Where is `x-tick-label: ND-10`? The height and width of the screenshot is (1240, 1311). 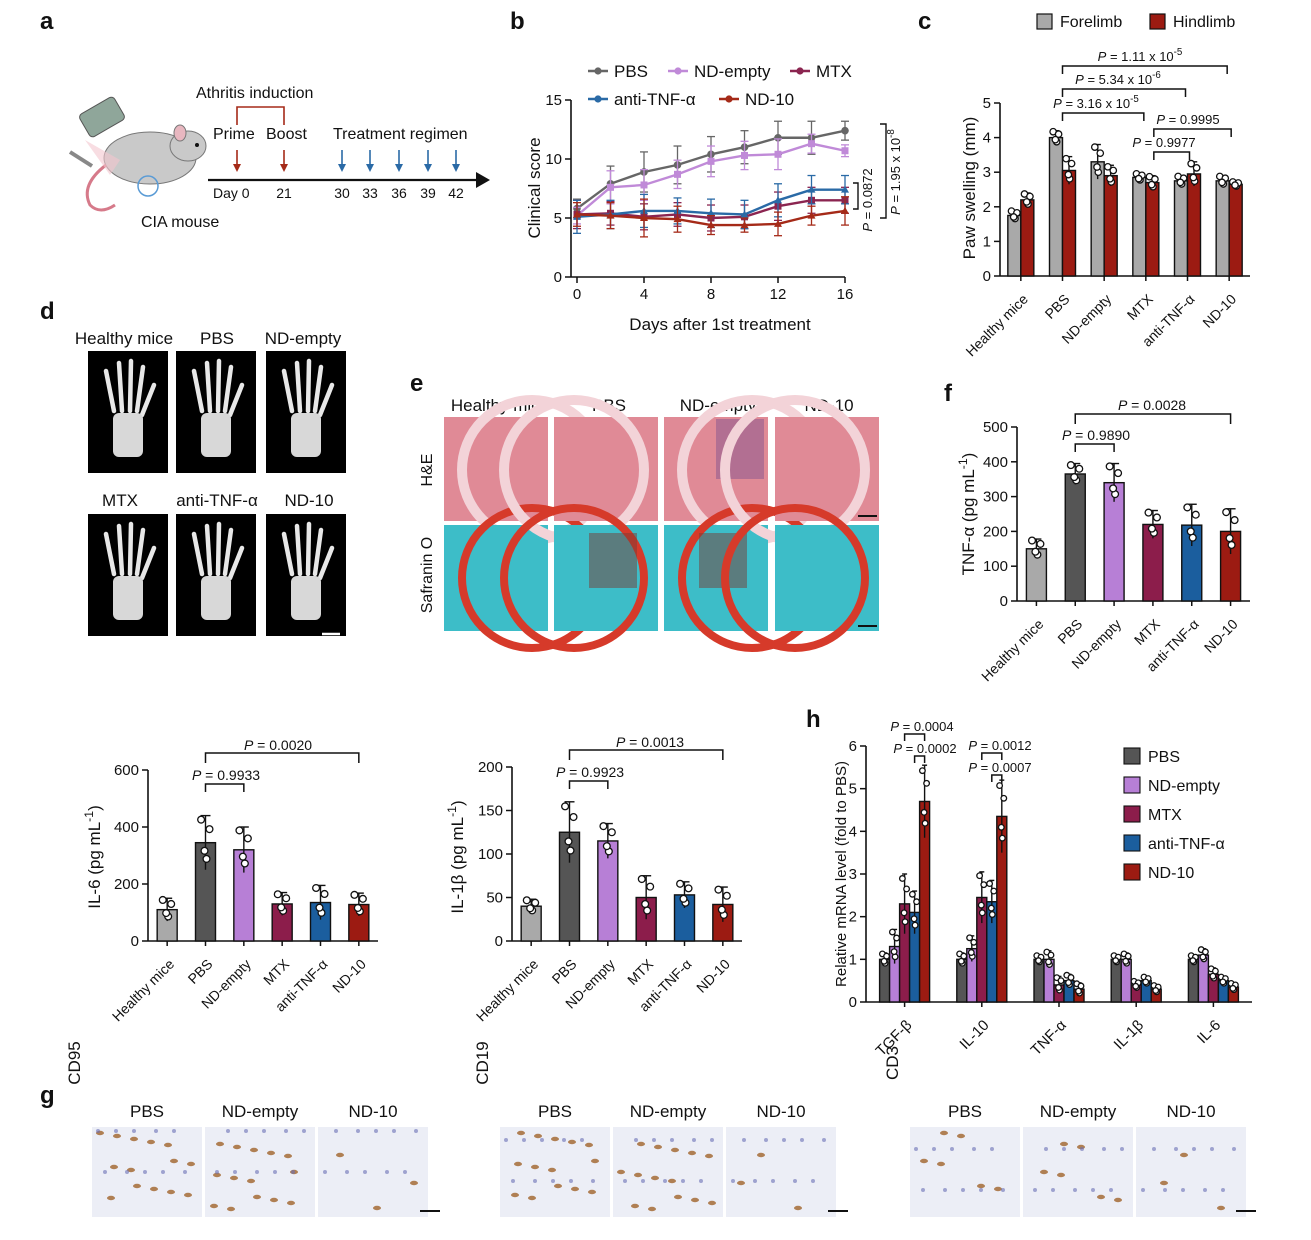
x-tick-label: ND-10 is located at coordinates (713, 976).